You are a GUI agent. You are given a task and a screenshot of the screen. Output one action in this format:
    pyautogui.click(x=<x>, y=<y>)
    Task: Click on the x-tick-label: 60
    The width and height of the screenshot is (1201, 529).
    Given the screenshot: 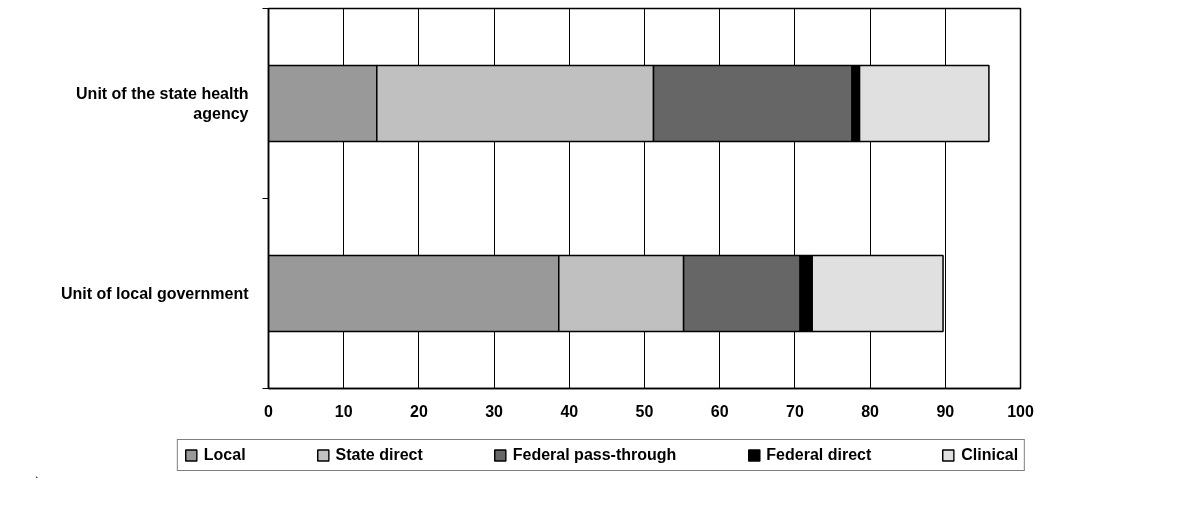 What is the action you would take?
    pyautogui.click(x=719, y=411)
    